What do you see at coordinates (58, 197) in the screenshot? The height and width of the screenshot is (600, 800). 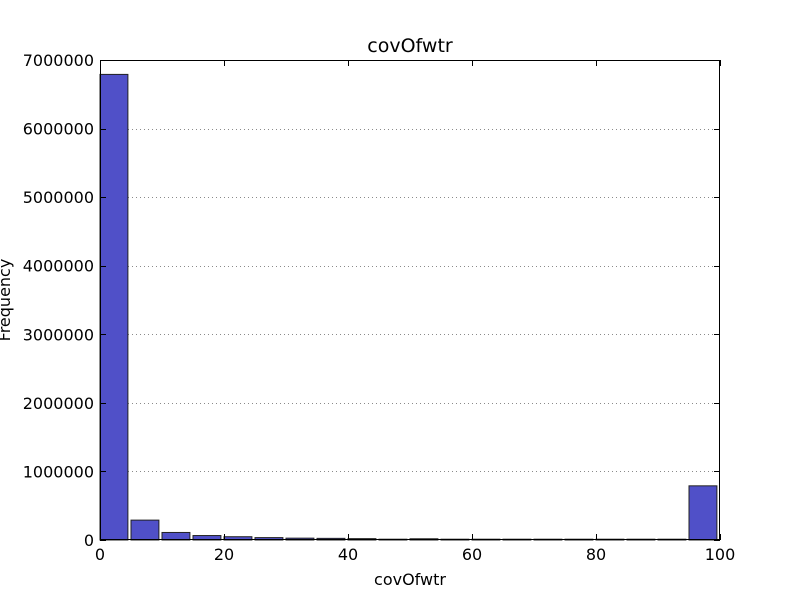 I see `y-tick-label: 5000000` at bounding box center [58, 197].